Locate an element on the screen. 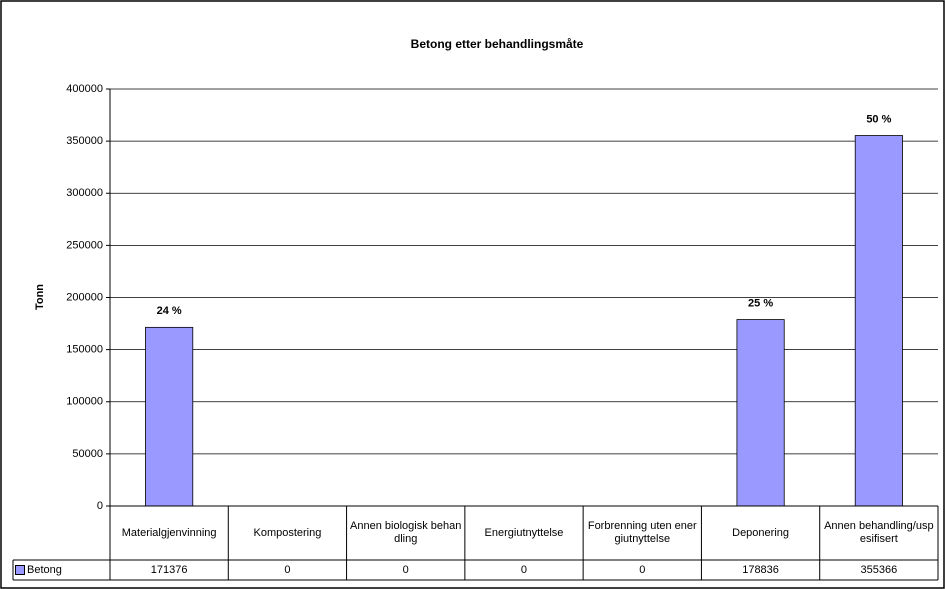  y-axis-label: Tonn is located at coordinates (40, 297).